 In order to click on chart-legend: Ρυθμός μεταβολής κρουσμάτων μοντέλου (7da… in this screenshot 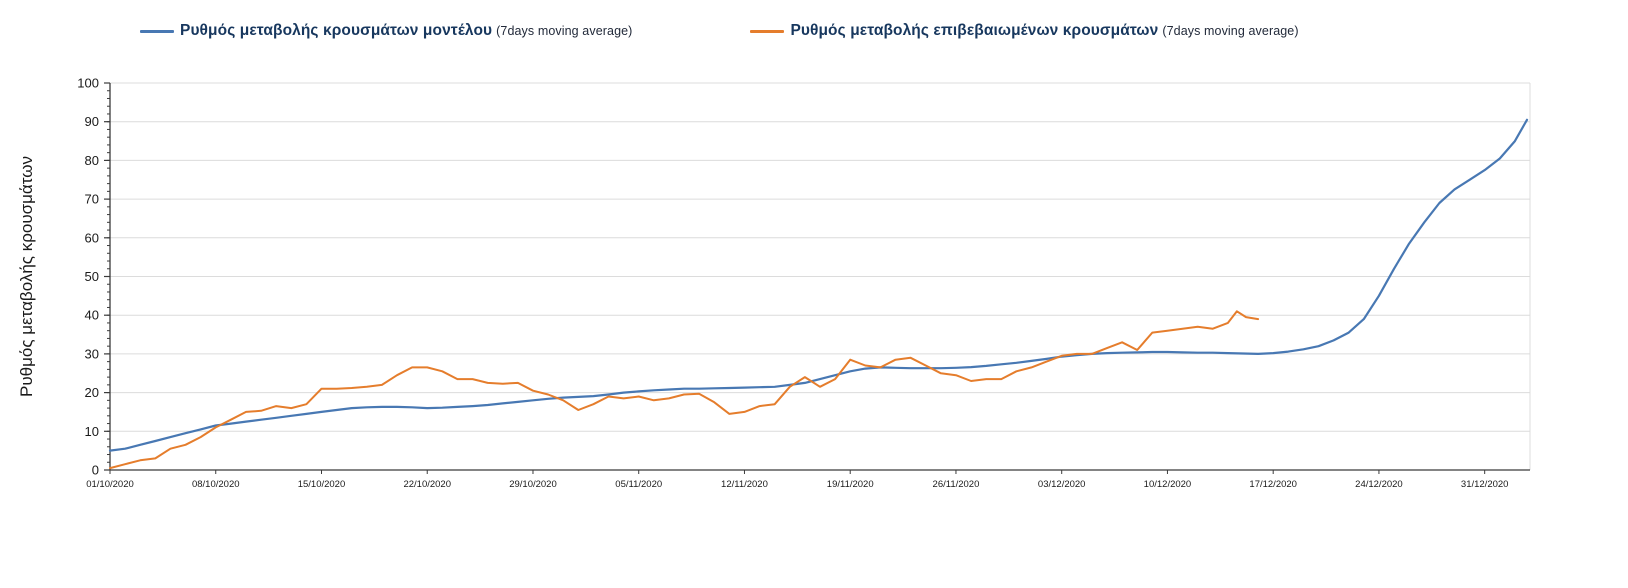, I will do `click(719, 31)`.